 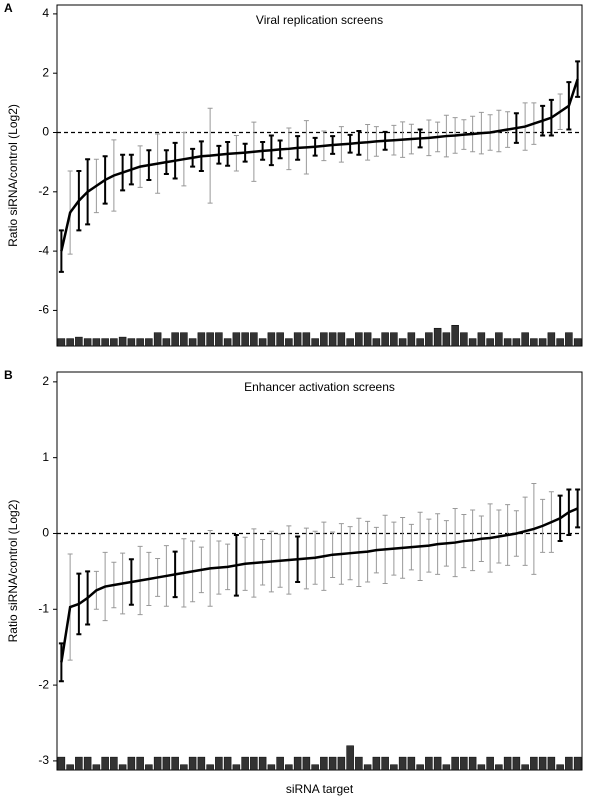 I want to click on panel-title: Viral replication screens, so click(x=319, y=20).